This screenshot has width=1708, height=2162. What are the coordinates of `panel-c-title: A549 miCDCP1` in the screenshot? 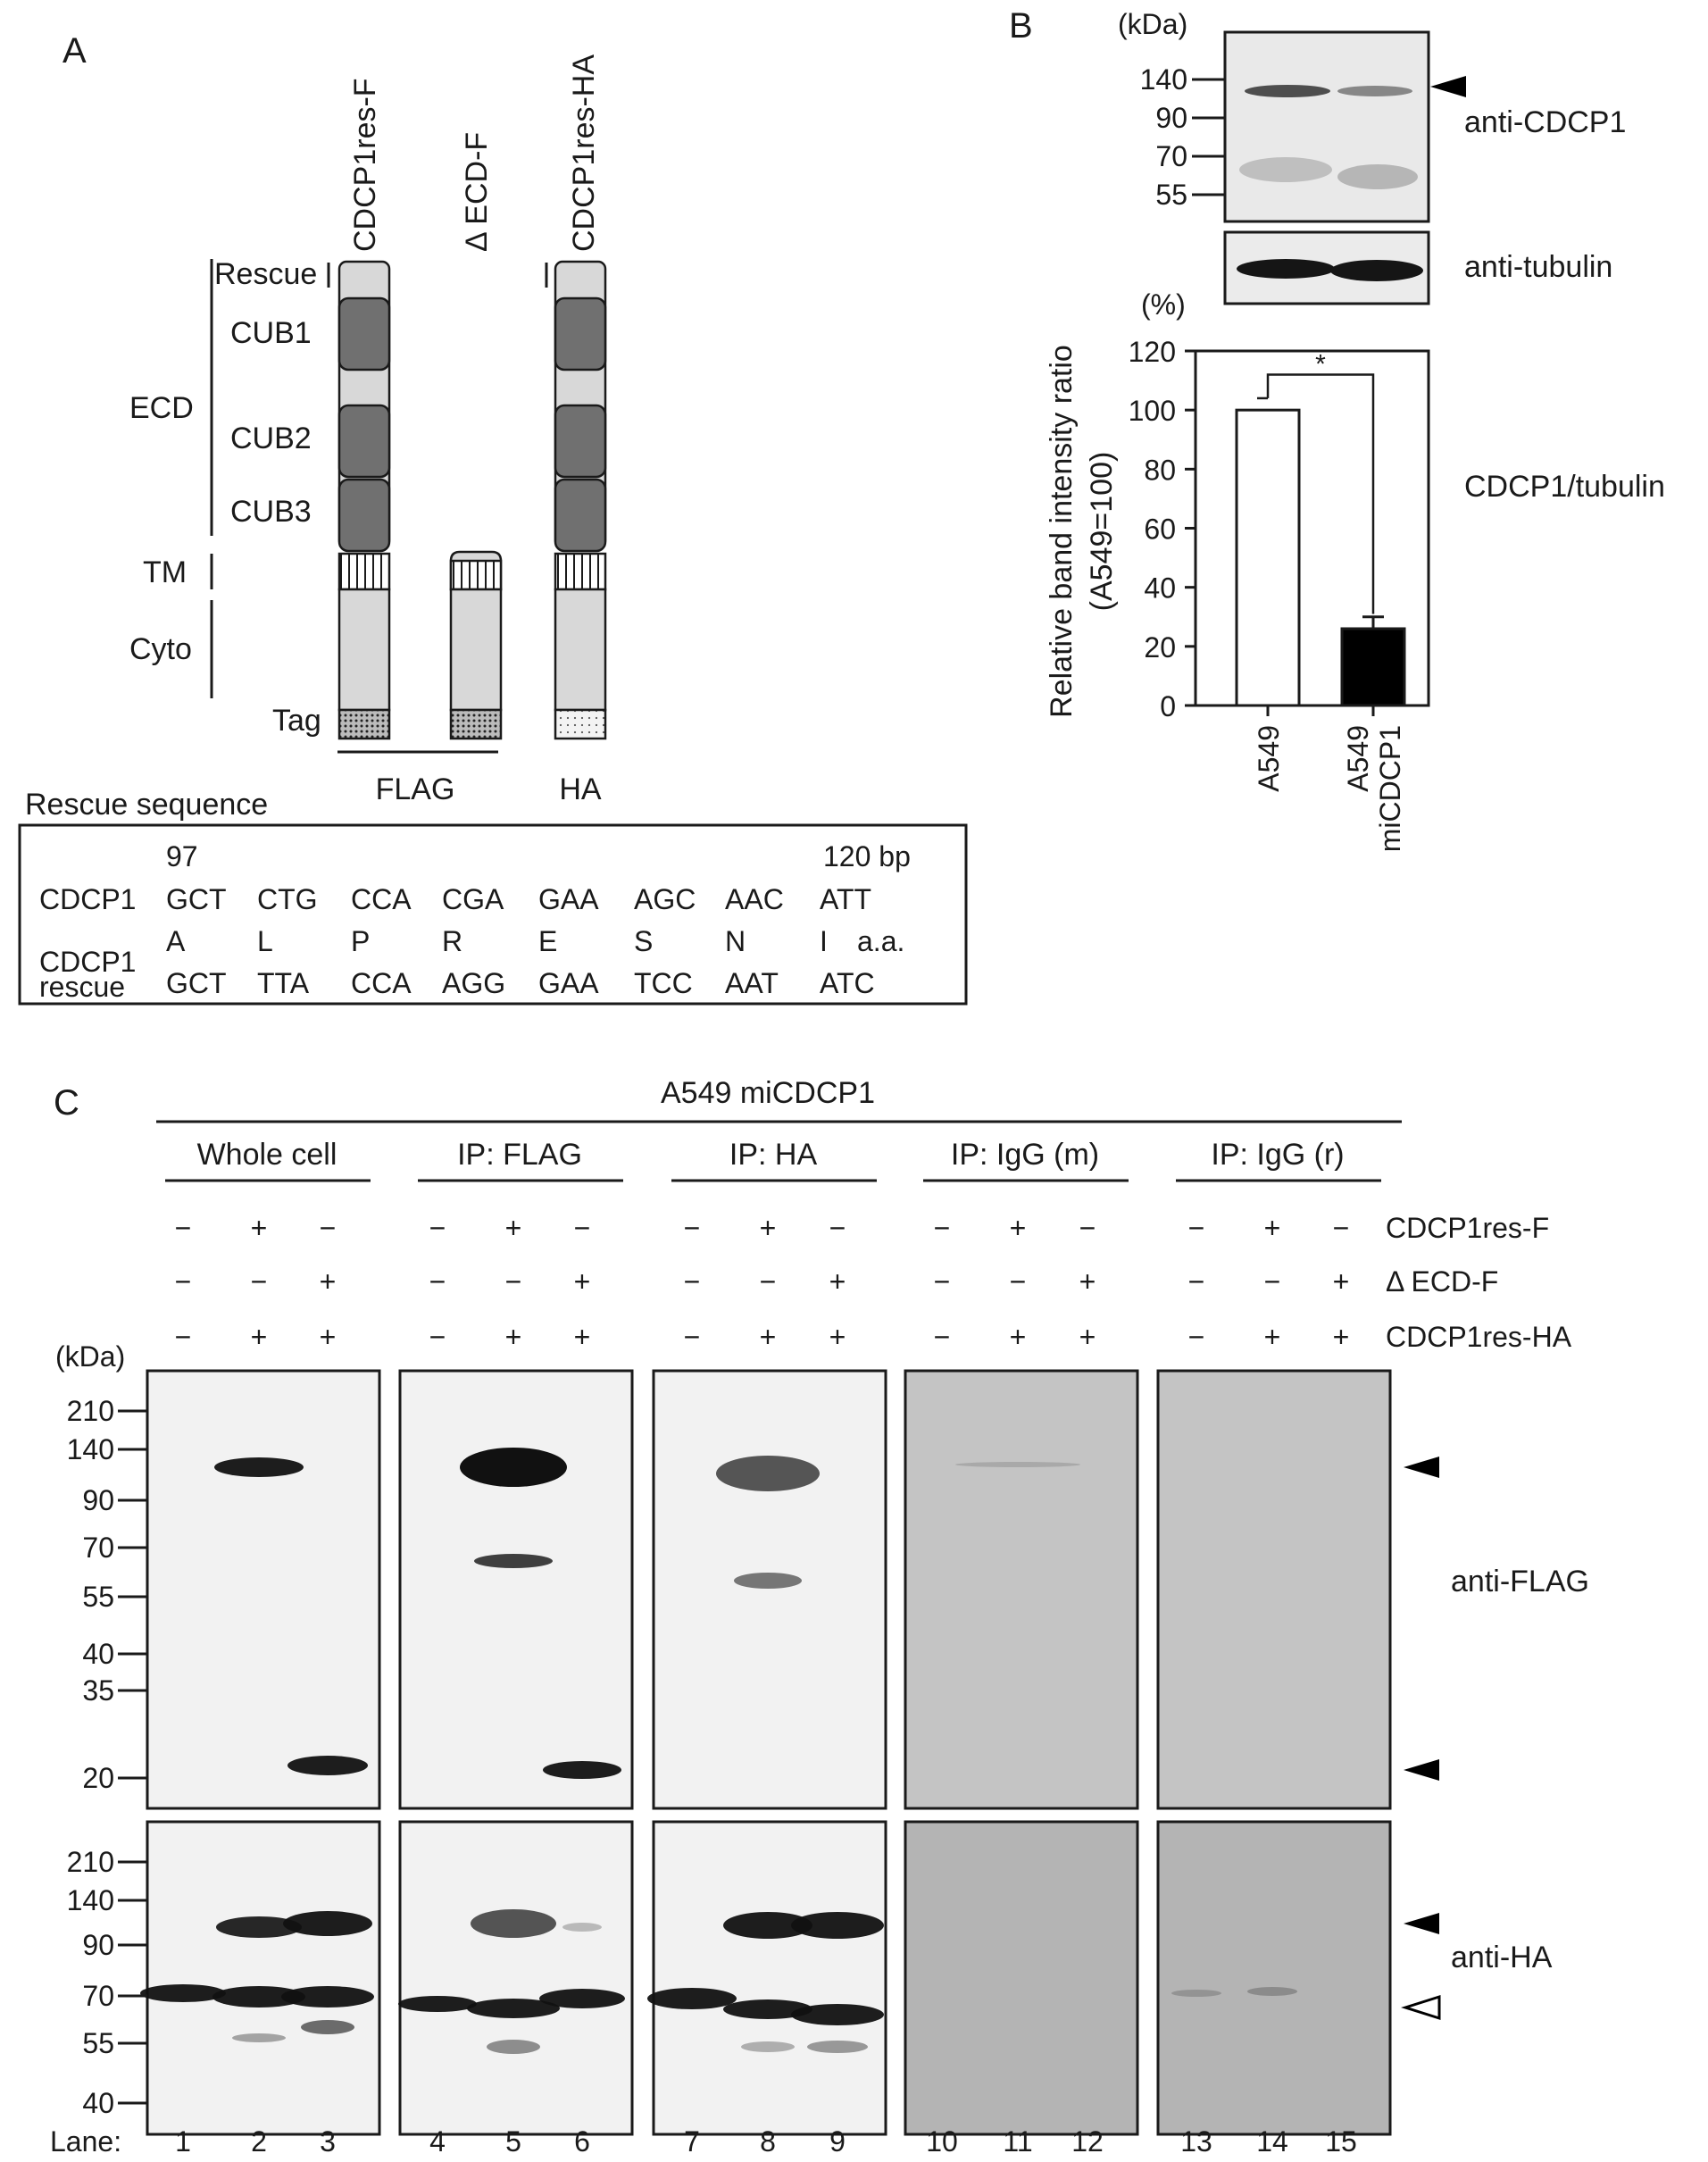 It's located at (768, 1093).